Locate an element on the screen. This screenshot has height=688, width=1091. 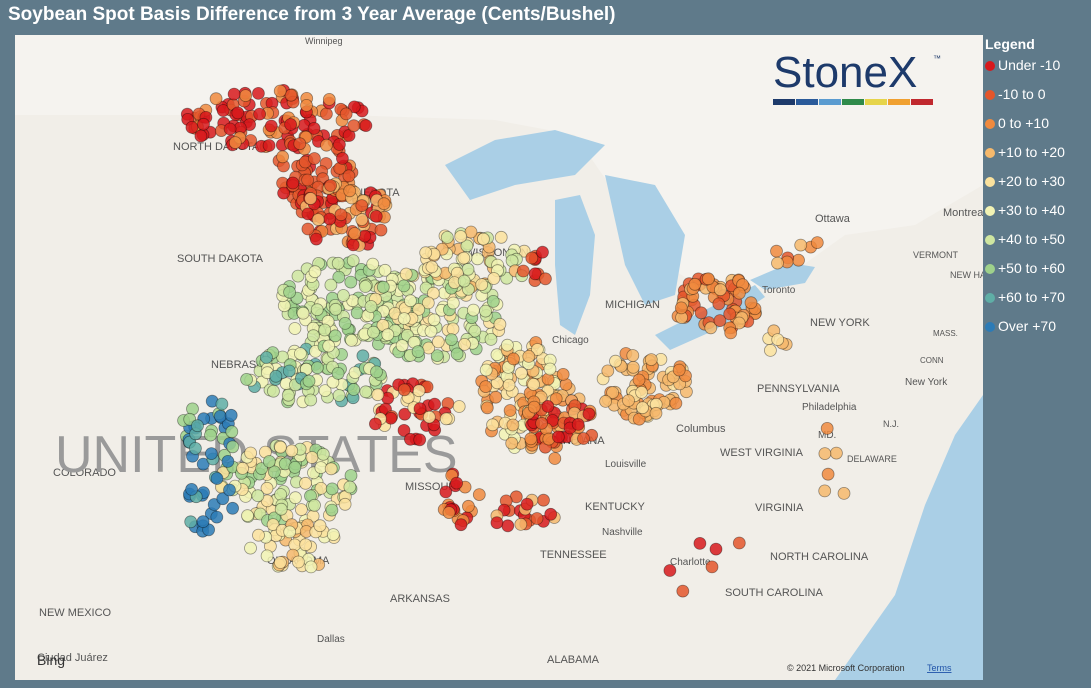
terms-link: Terms is located at coordinates (939, 668).